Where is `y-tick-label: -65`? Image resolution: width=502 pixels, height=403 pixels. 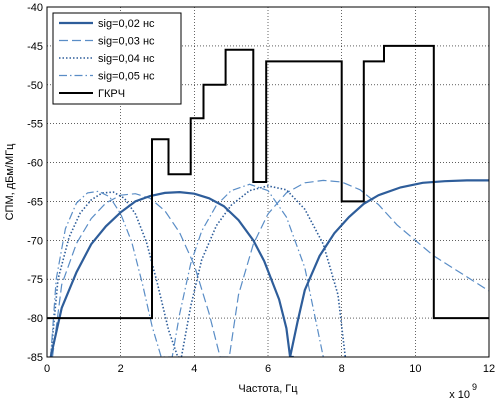 y-tick-label: -65 is located at coordinates (35, 202).